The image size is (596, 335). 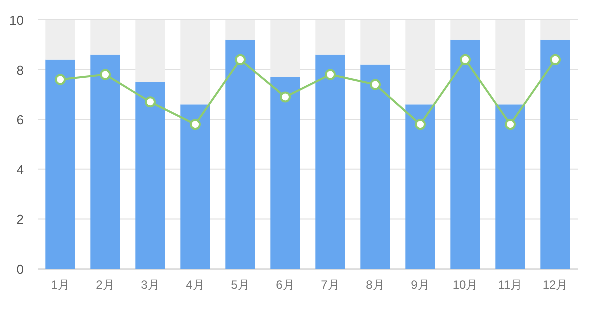 What do you see at coordinates (20, 70) in the screenshot?
I see `y-tick-label: 8` at bounding box center [20, 70].